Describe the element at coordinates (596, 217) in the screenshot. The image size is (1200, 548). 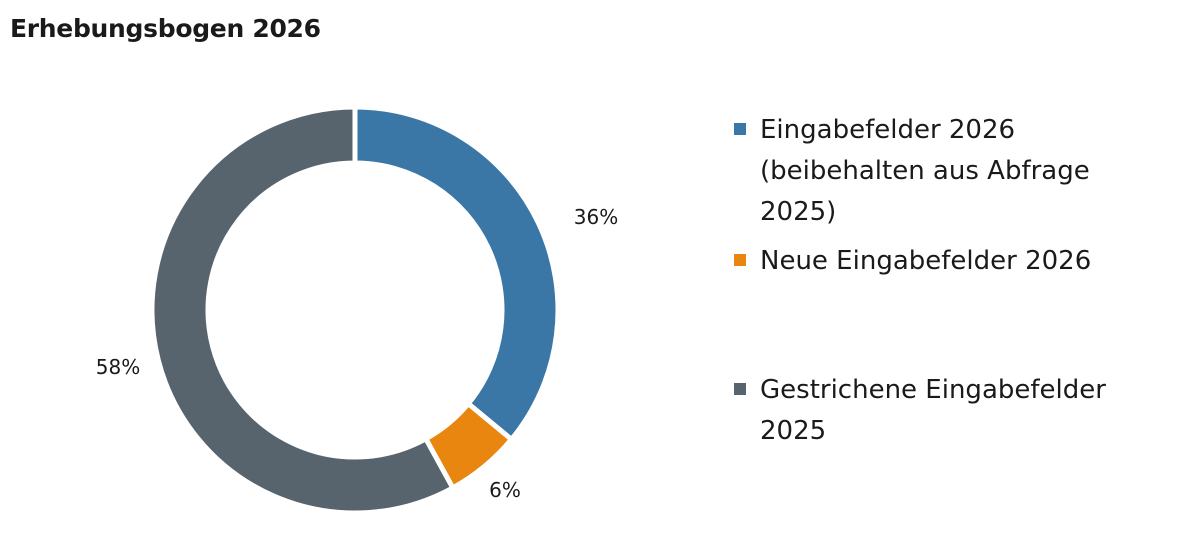
I see `data-label: 36%` at that location.